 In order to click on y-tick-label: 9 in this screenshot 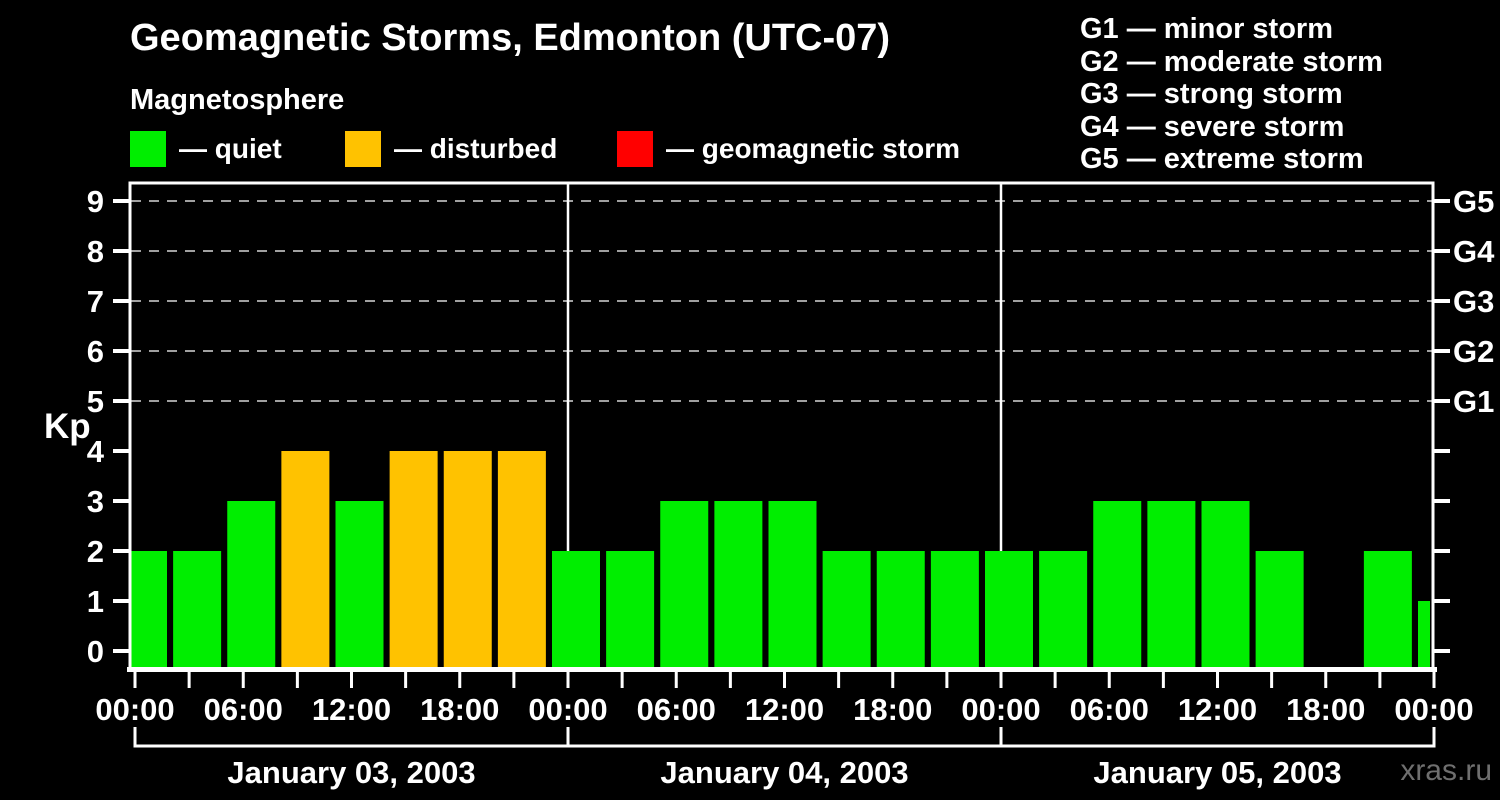, I will do `click(95, 201)`.